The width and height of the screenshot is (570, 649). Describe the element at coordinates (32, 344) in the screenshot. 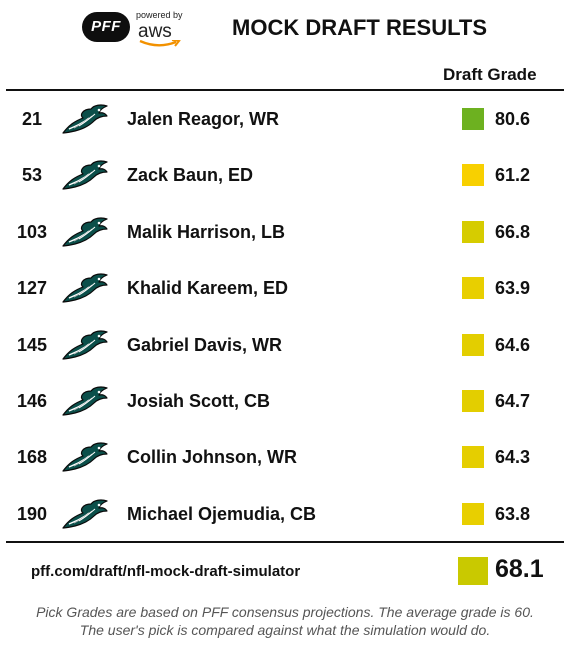

I see `pick-number: 145` at that location.